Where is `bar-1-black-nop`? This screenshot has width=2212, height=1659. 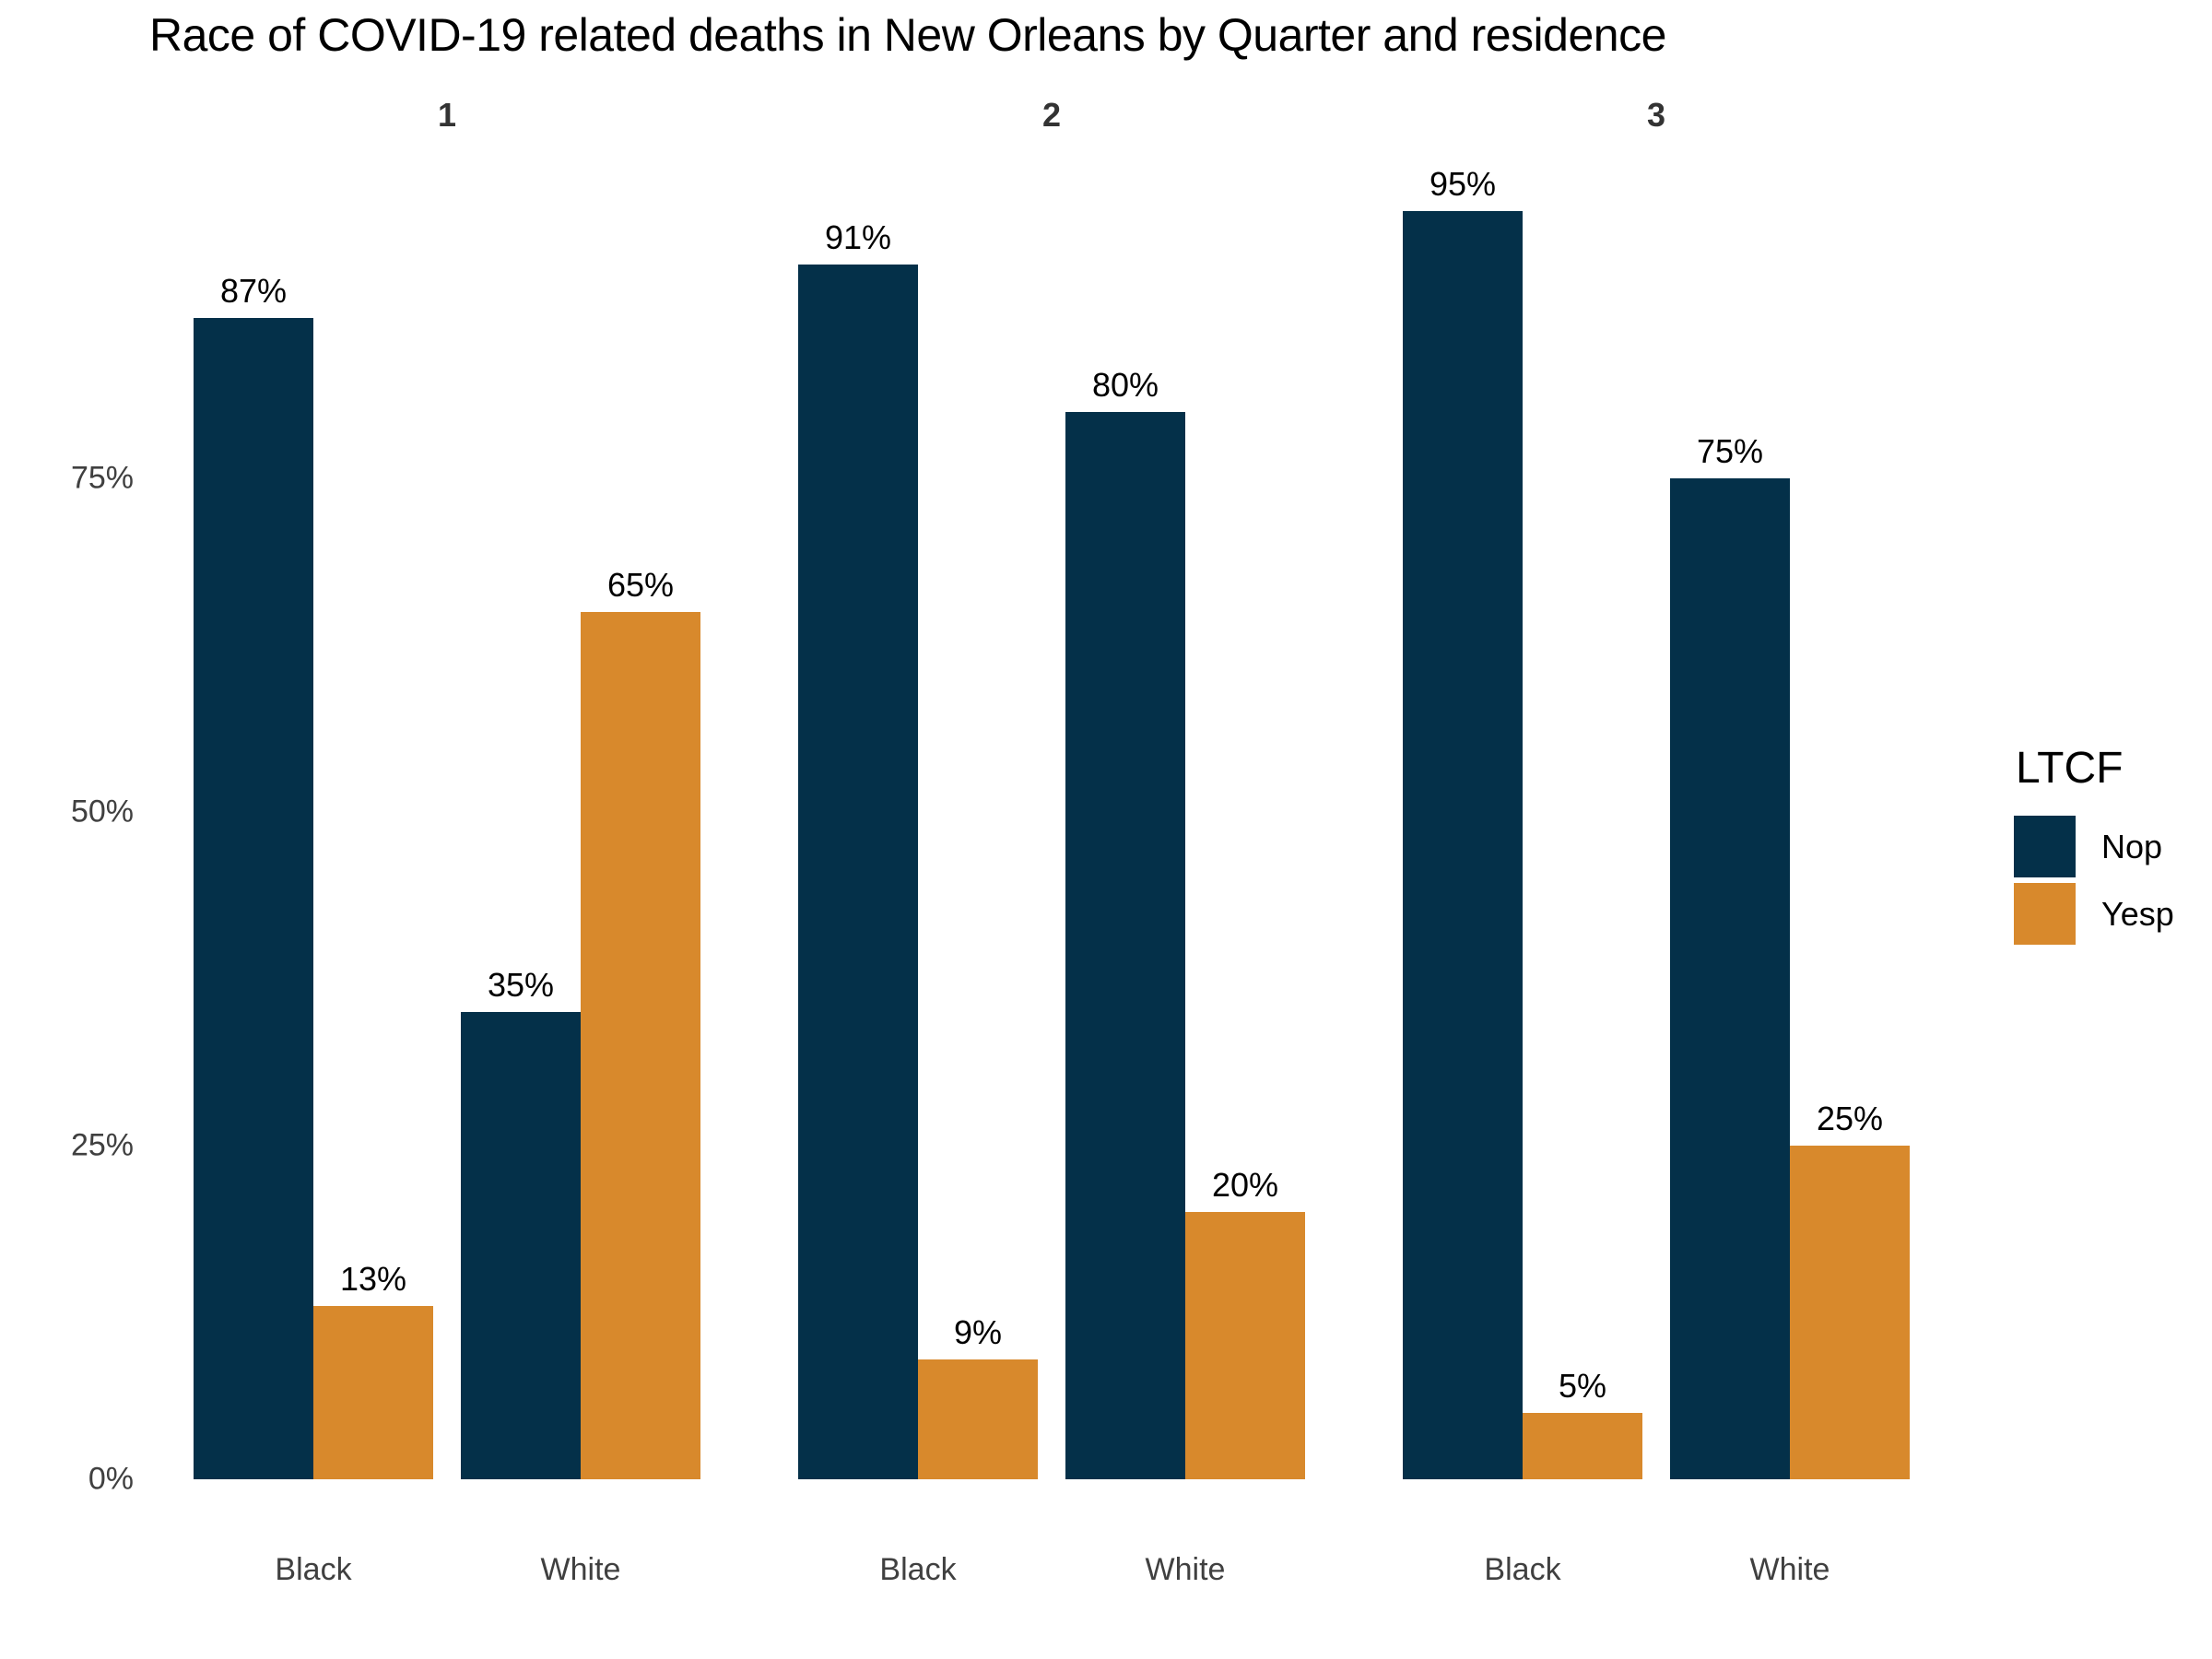 bar-1-black-nop is located at coordinates (253, 898).